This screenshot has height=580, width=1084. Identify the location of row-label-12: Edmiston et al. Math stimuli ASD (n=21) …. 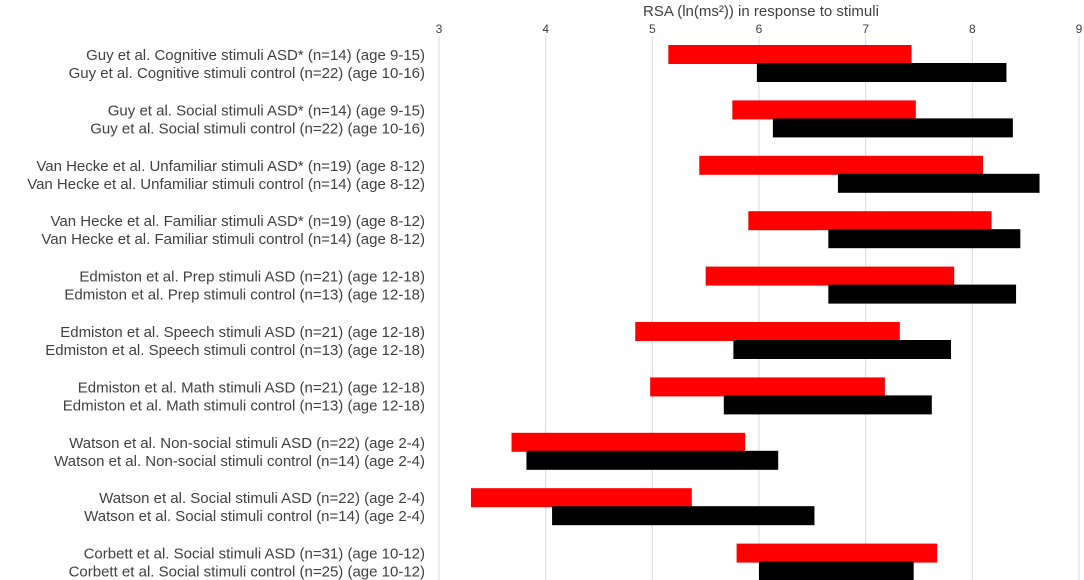
(251, 387).